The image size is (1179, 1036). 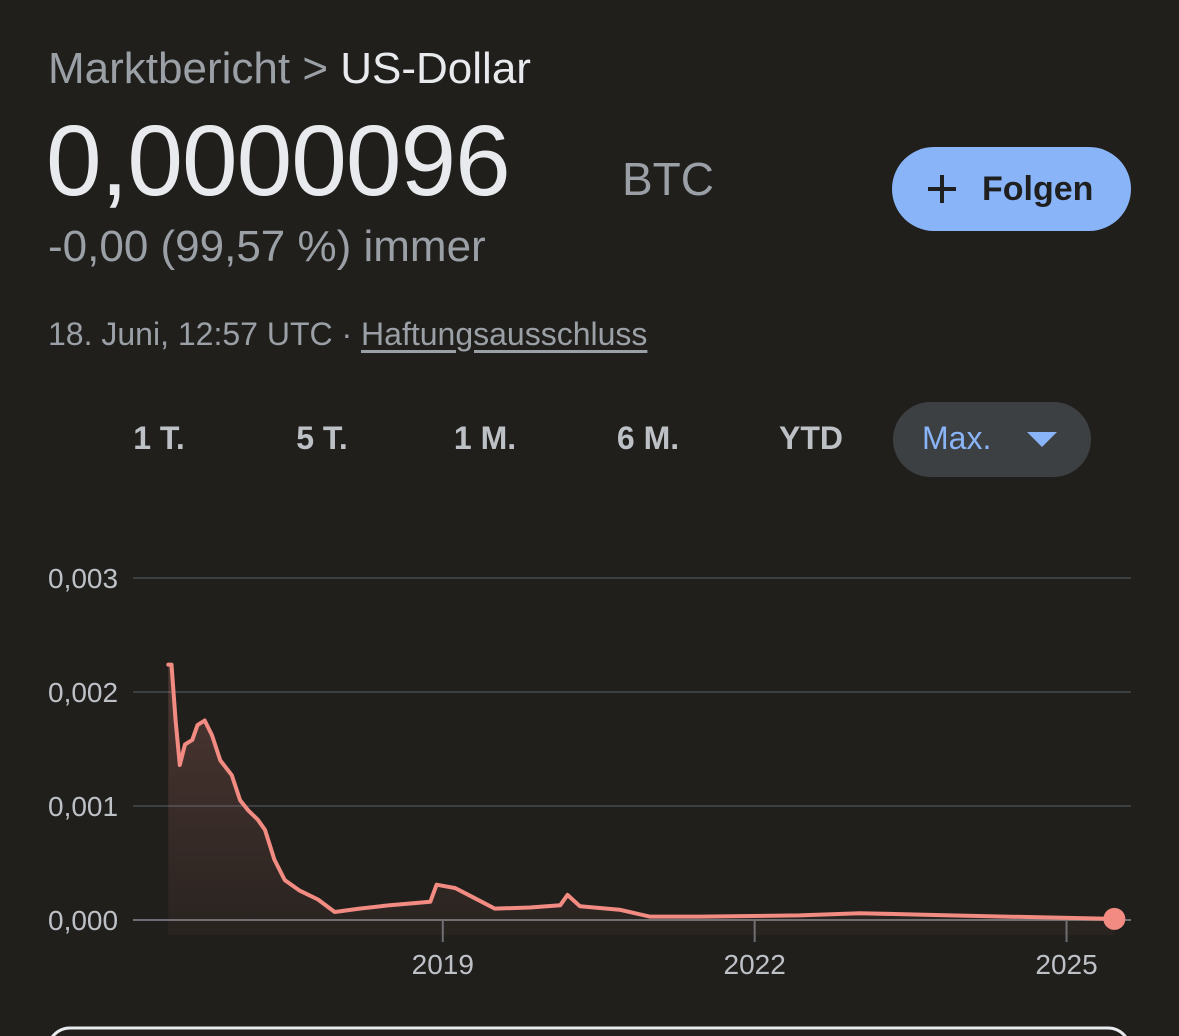 What do you see at coordinates (942, 189) in the screenshot?
I see `plus-icon` at bounding box center [942, 189].